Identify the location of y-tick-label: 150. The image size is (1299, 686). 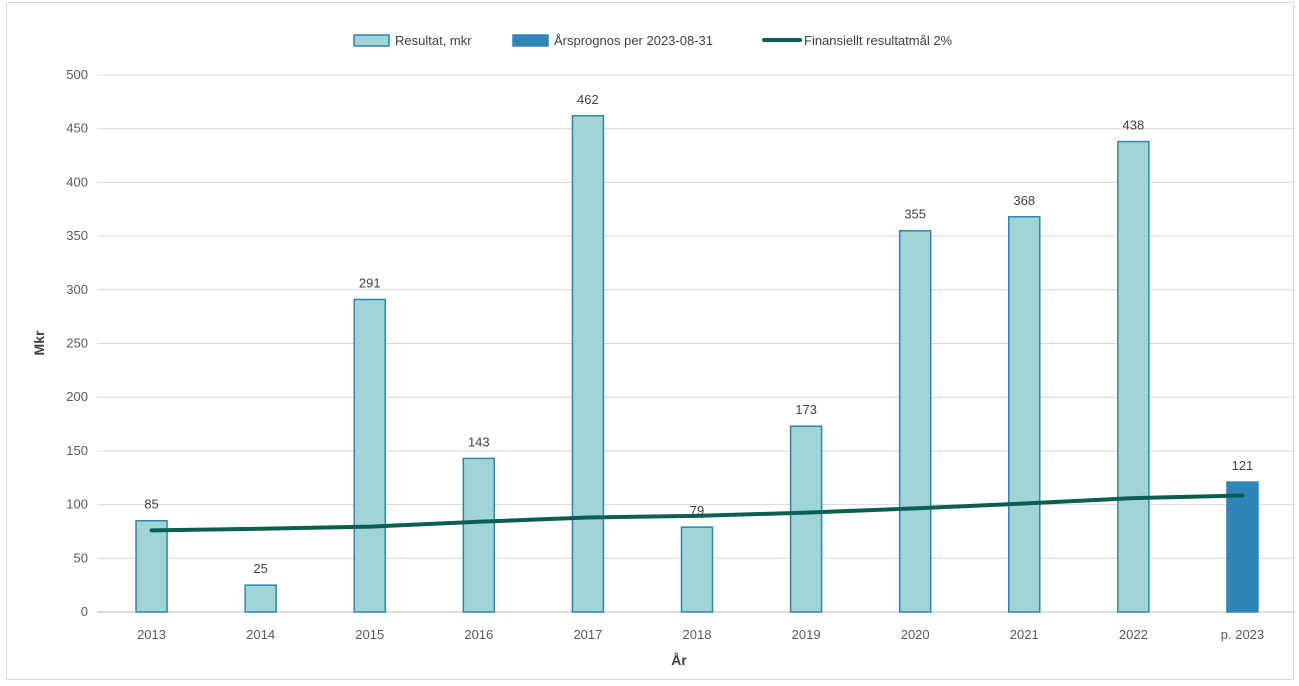
(77, 450).